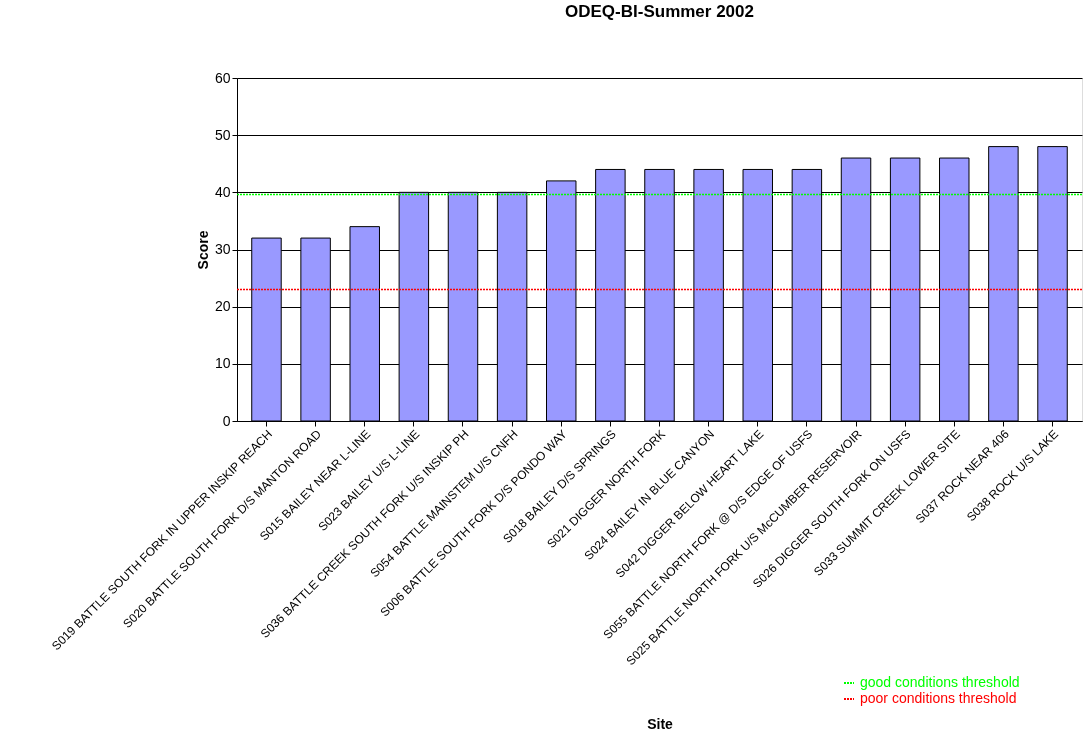 This screenshot has height=736, width=1085. Describe the element at coordinates (222, 134) in the screenshot. I see `y-tick-label: 50` at that location.